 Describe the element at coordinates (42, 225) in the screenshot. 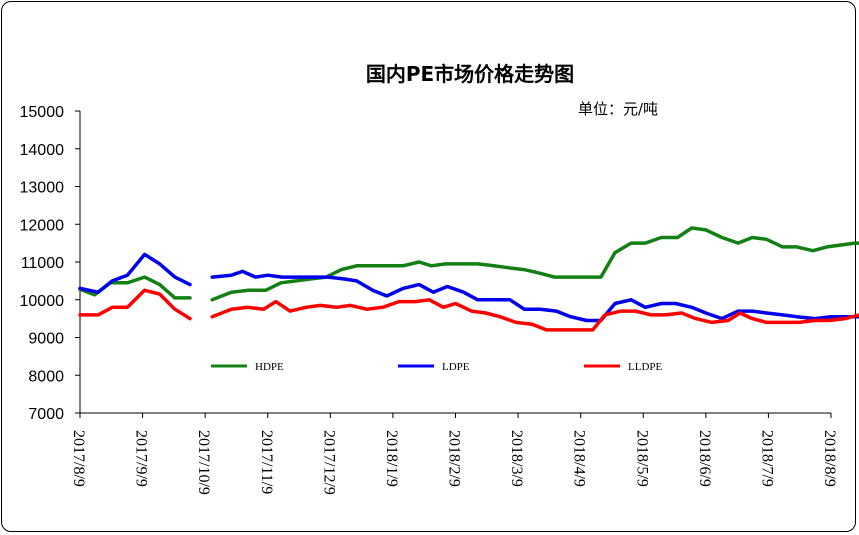

I see `y-tick-label: 12000` at that location.